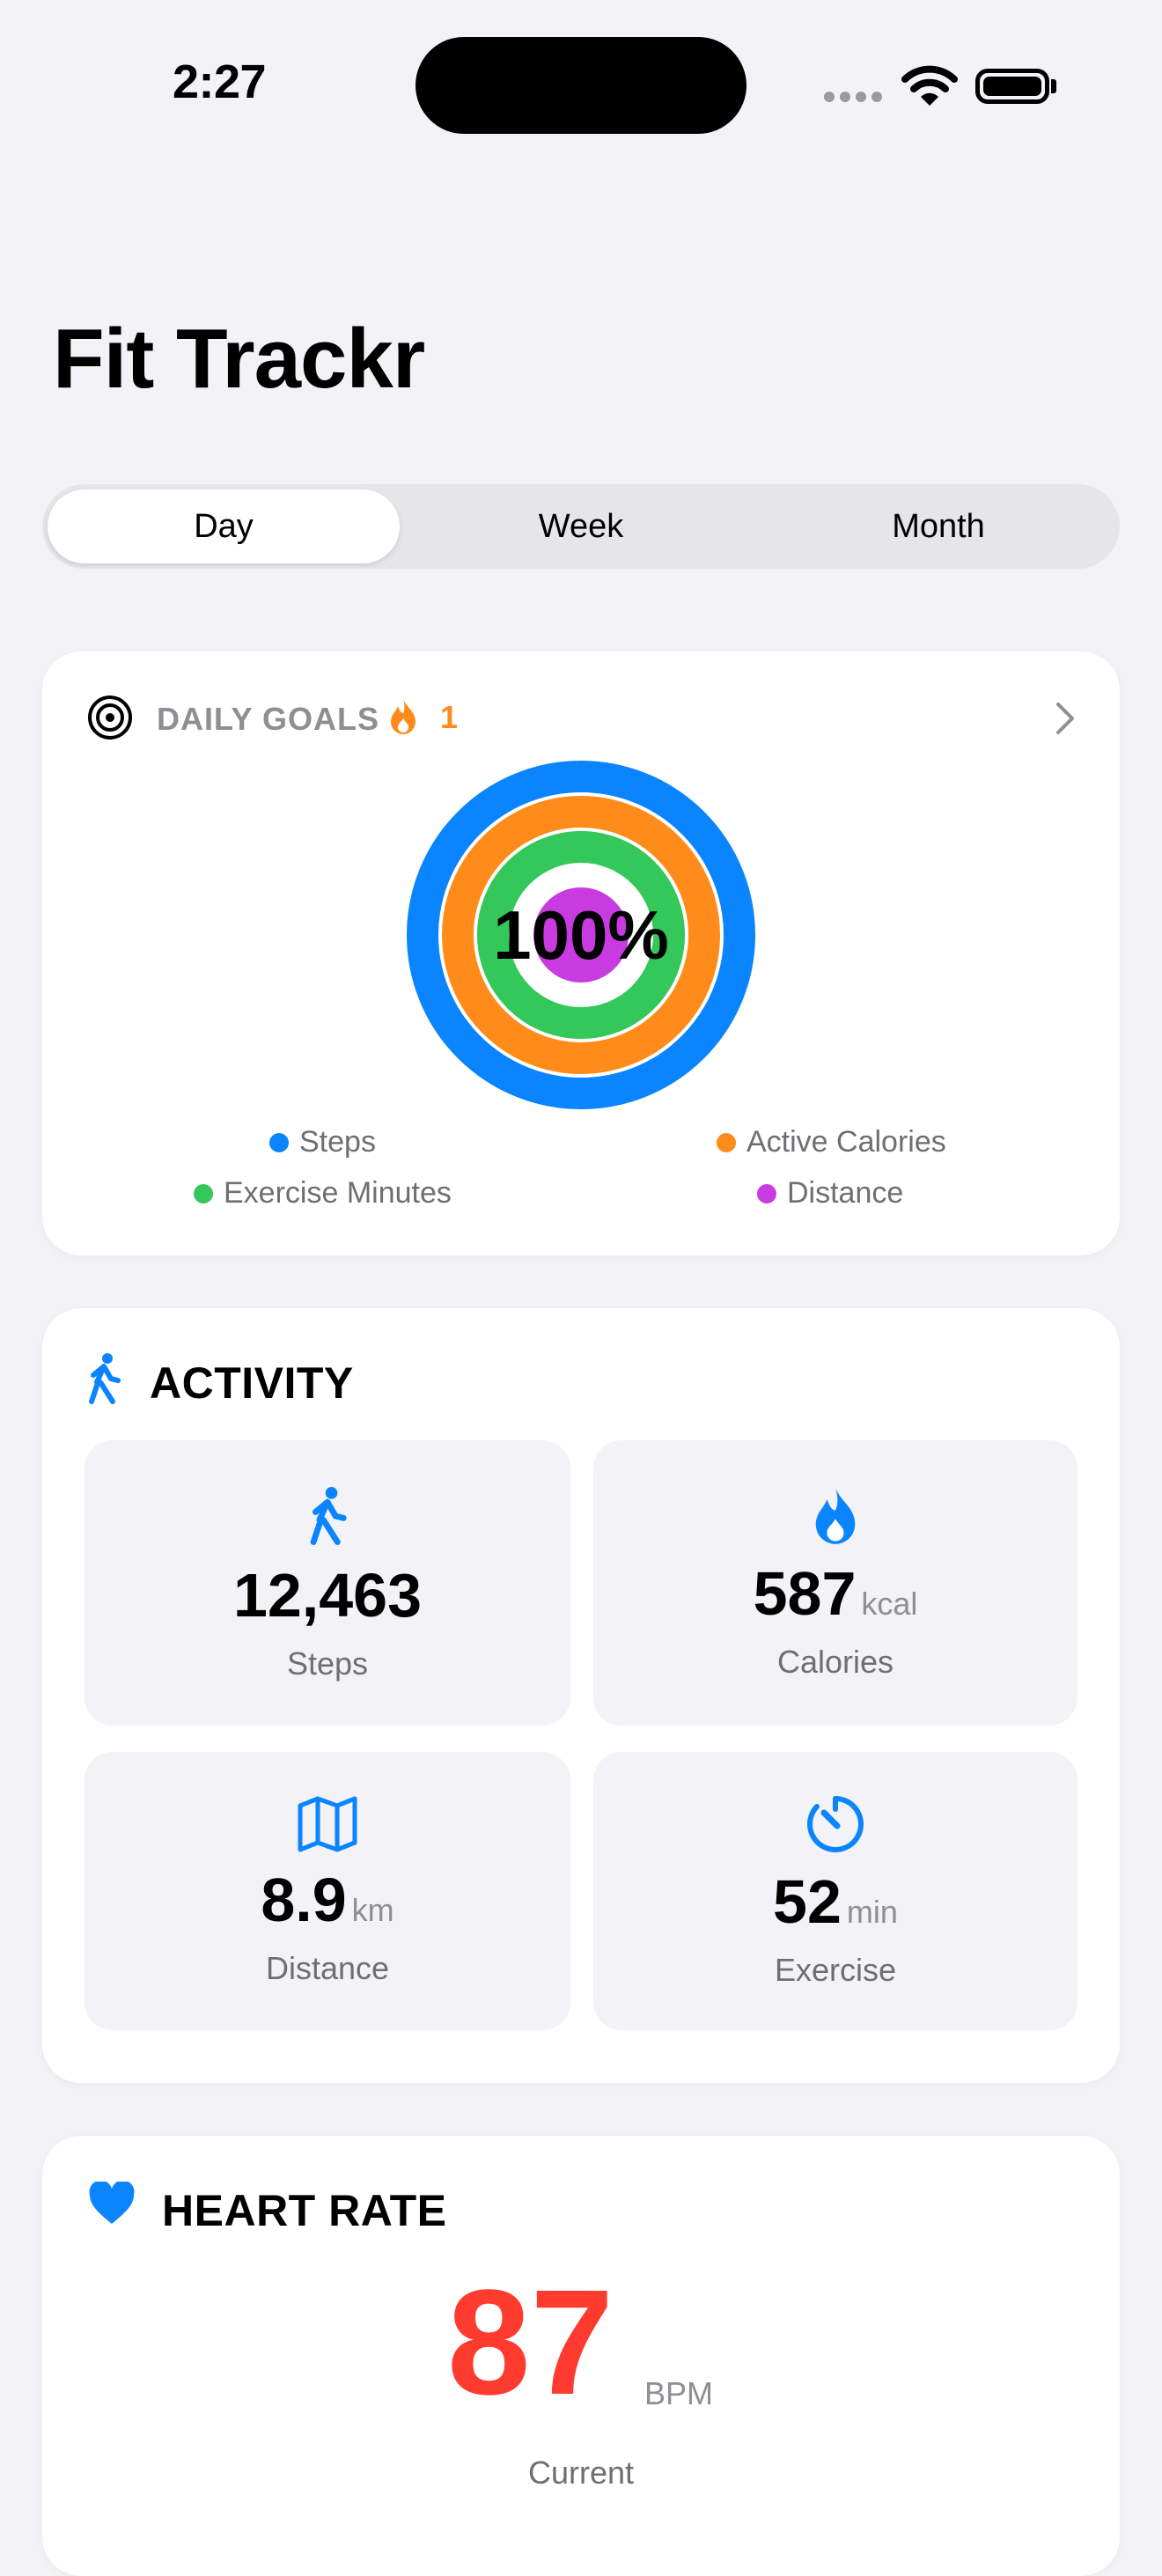 The width and height of the screenshot is (1162, 2576). What do you see at coordinates (268, 719) in the screenshot?
I see `daily-goals-header: DAILY GOALS` at bounding box center [268, 719].